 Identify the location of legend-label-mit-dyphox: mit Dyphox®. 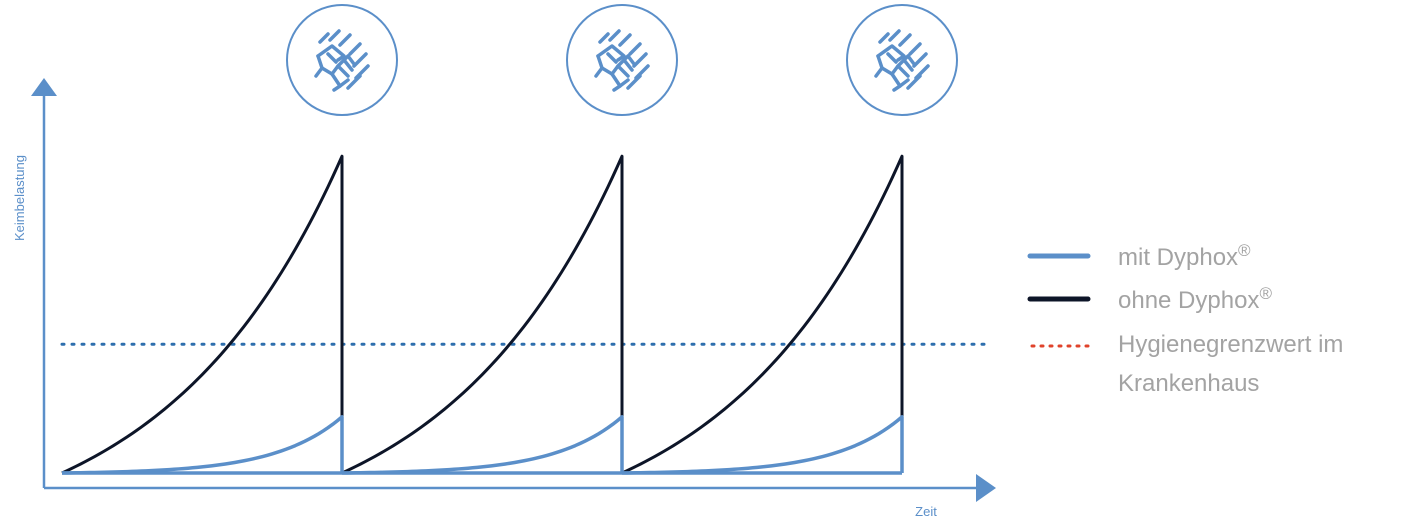
(1184, 256).